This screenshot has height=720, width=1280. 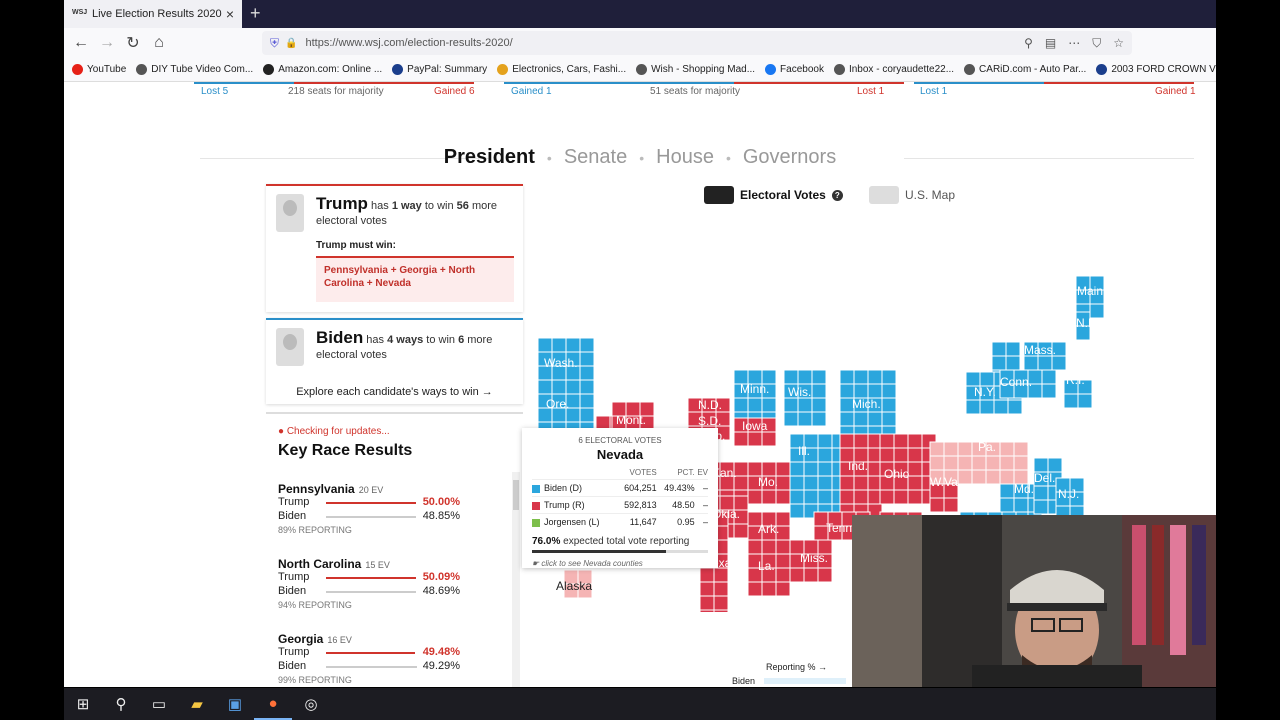 I want to click on app-icon: ◎, so click(x=311, y=704).